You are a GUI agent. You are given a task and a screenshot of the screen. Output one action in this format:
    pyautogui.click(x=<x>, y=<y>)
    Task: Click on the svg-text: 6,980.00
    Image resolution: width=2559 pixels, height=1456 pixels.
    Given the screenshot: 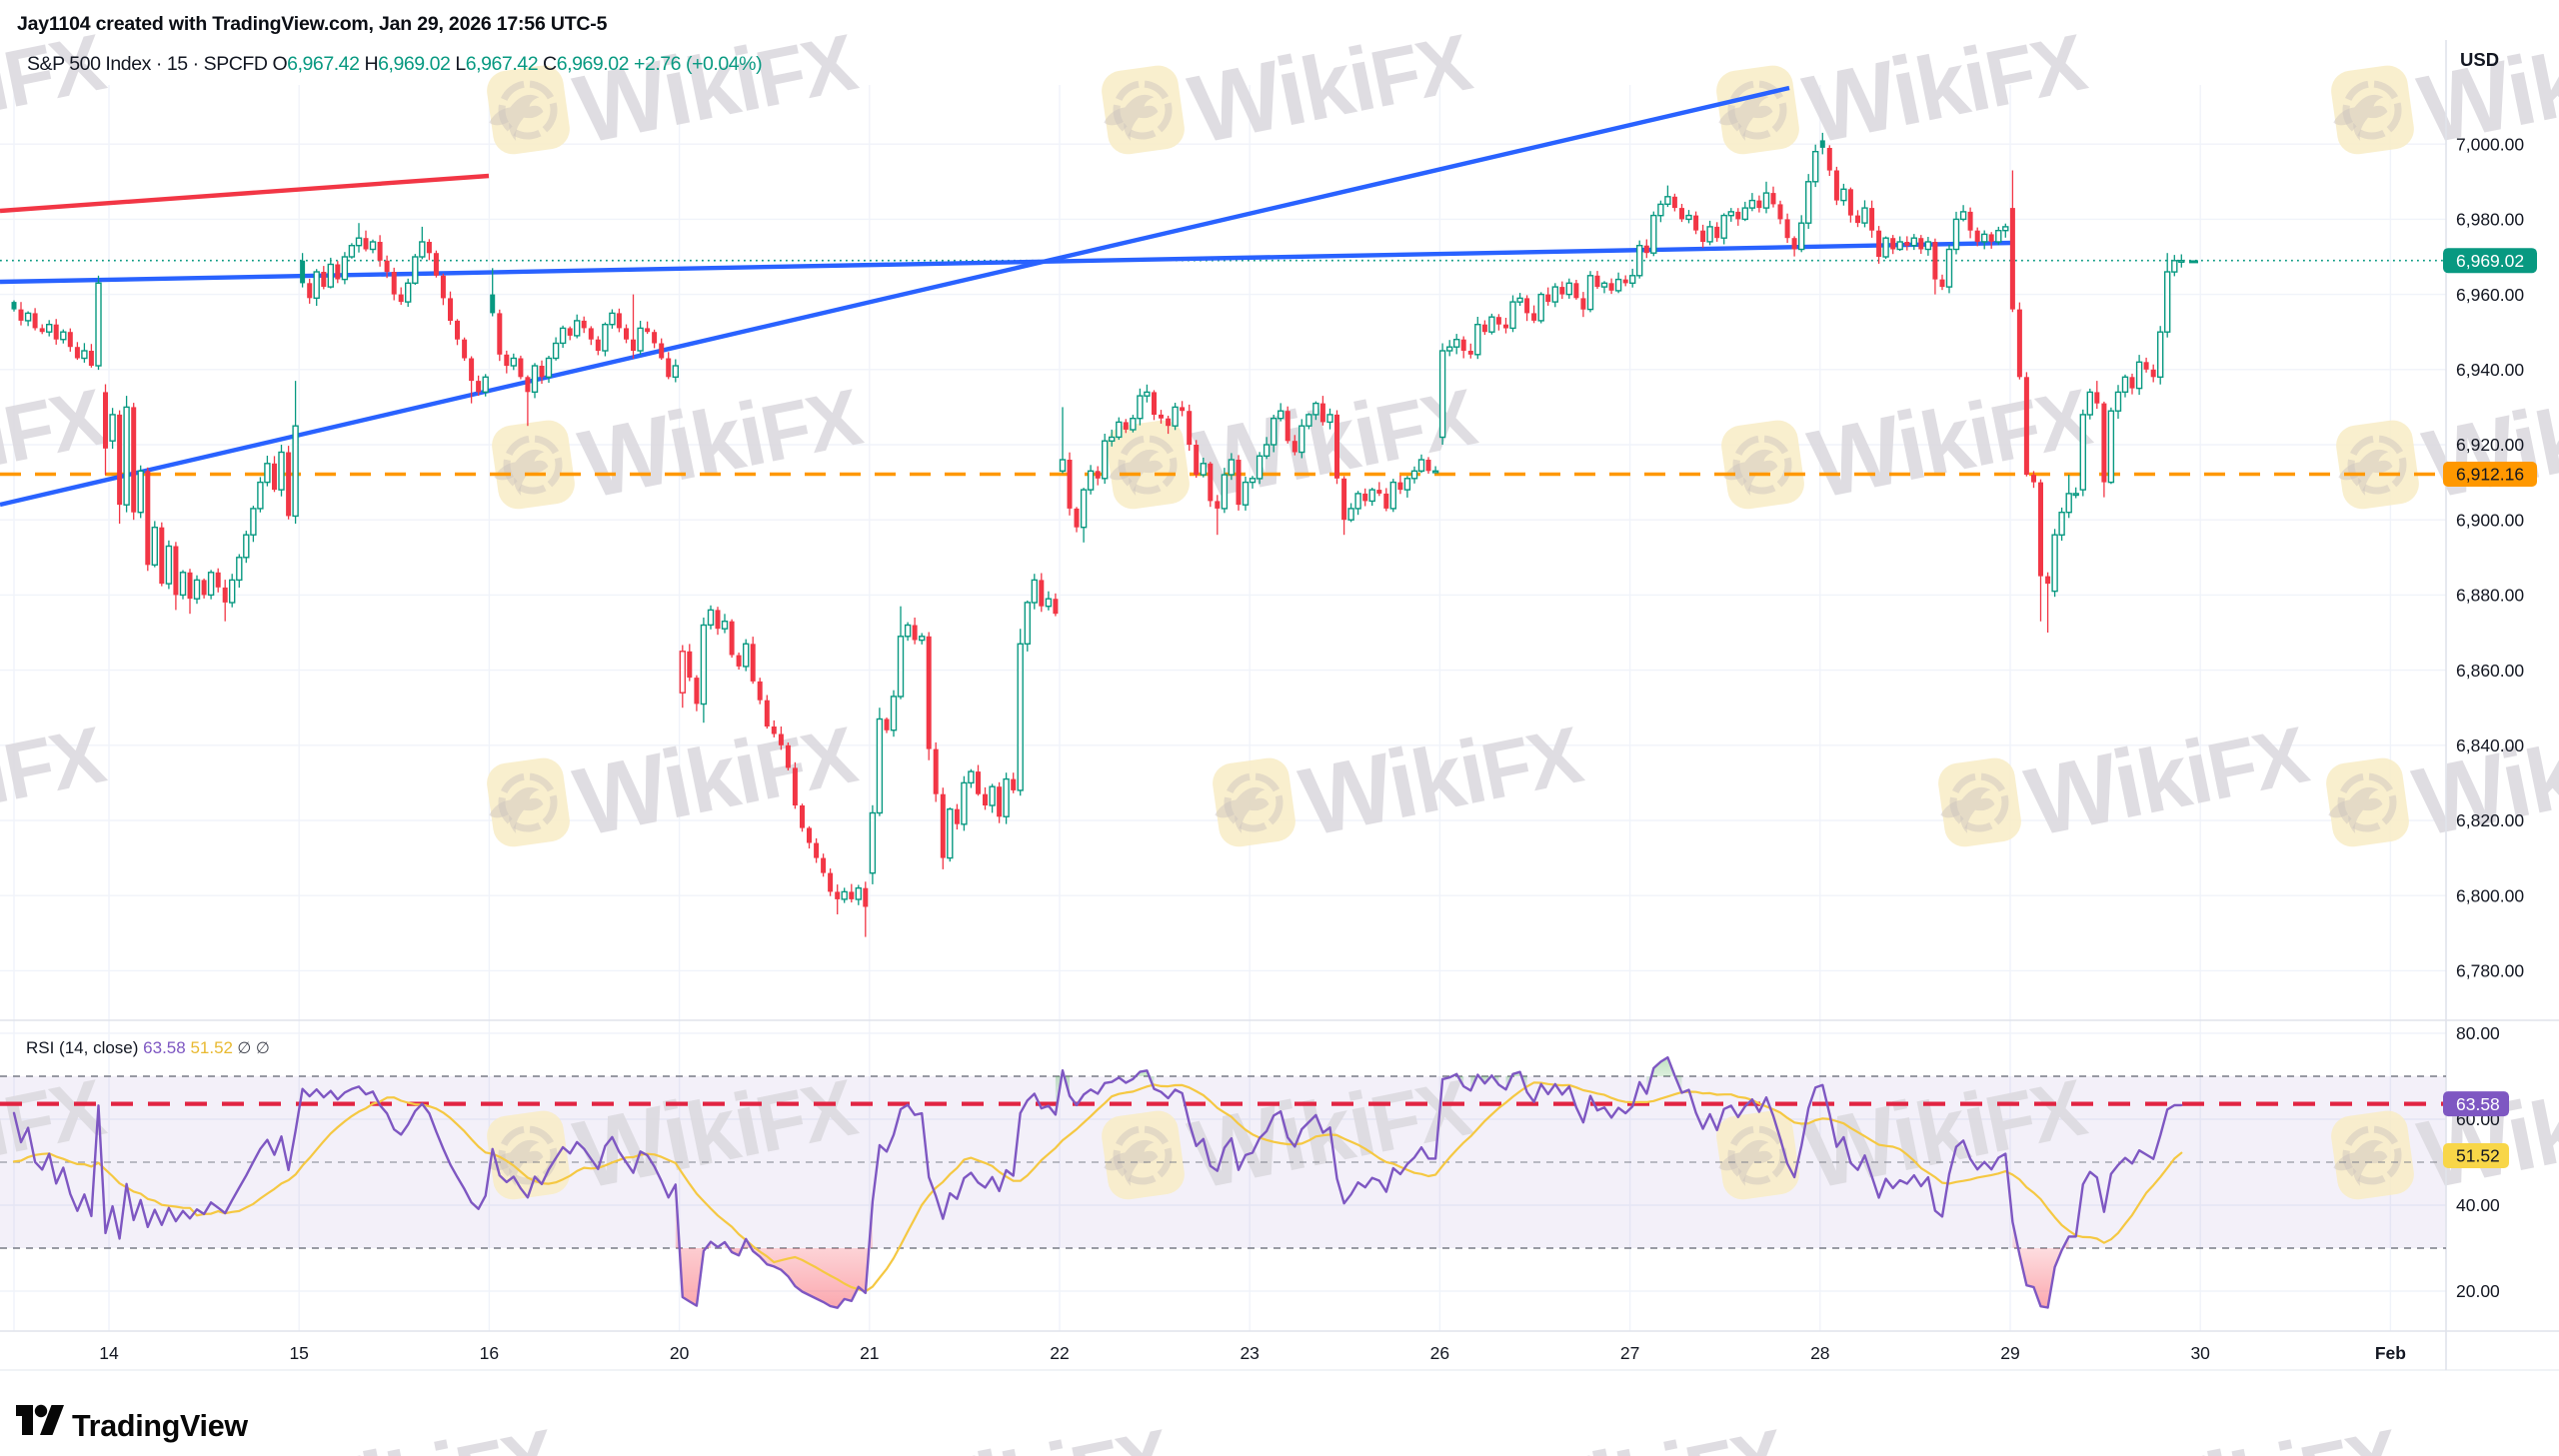 What is the action you would take?
    pyautogui.click(x=2490, y=220)
    